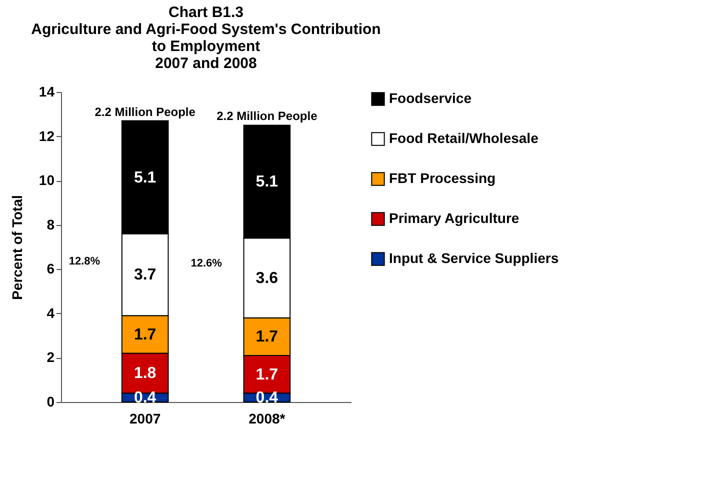  What do you see at coordinates (50, 357) in the screenshot?
I see `y-tick-label: 2` at bounding box center [50, 357].